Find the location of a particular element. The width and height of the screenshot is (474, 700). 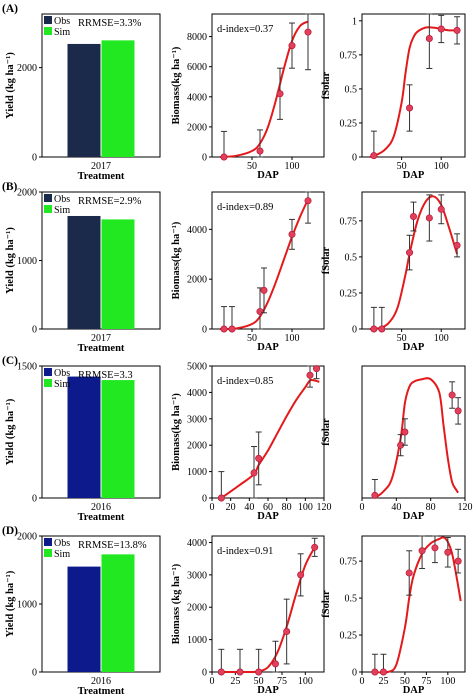

panel-d-fsolar: 0 0.25 0.5 0.75 fSolar 0 25 50 75 100 DAP is located at coordinates (393, 615).